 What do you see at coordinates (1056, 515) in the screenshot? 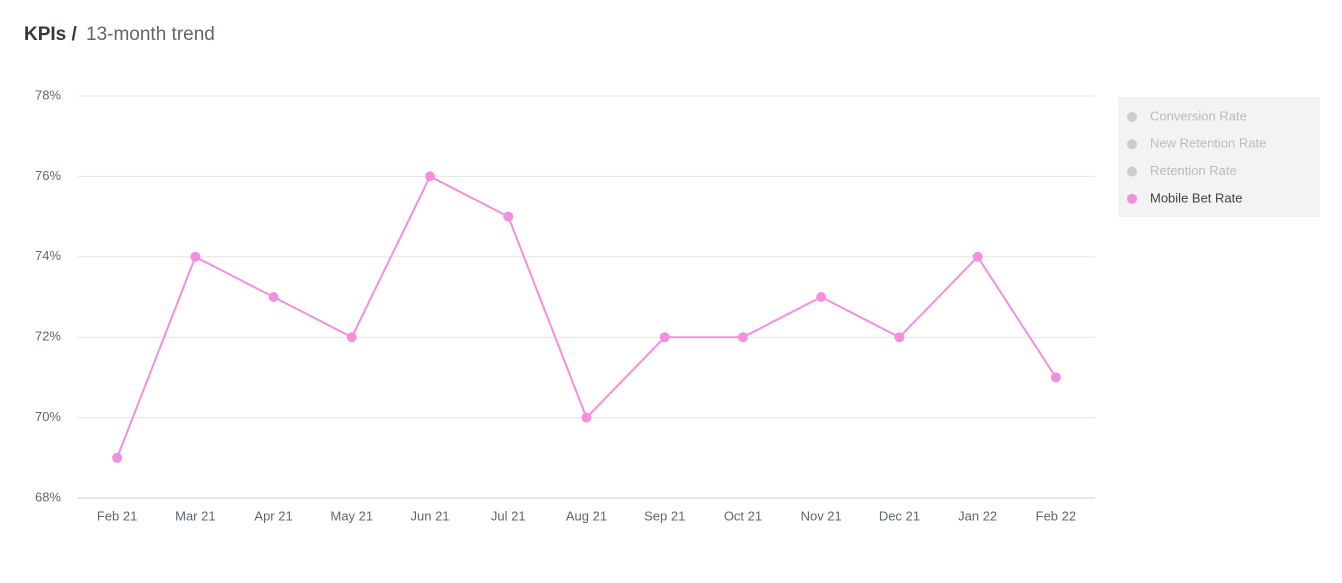
I see `x-tick-label: Feb 22` at bounding box center [1056, 515].